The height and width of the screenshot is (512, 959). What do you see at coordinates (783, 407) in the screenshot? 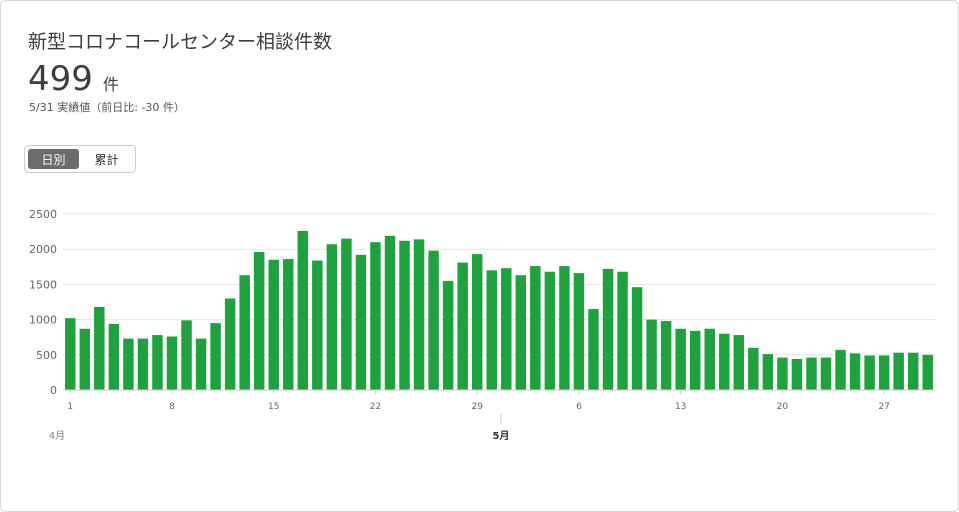
I see `x-tick-label: 20` at bounding box center [783, 407].